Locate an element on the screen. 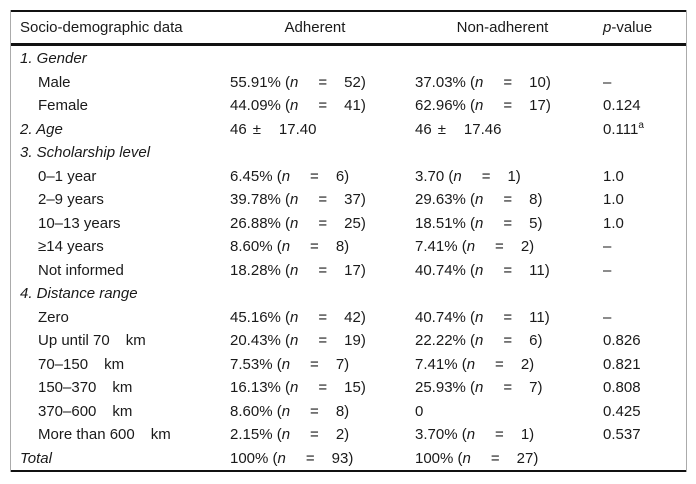 This screenshot has height=484, width=696. row-label: Zero is located at coordinates (53, 317).